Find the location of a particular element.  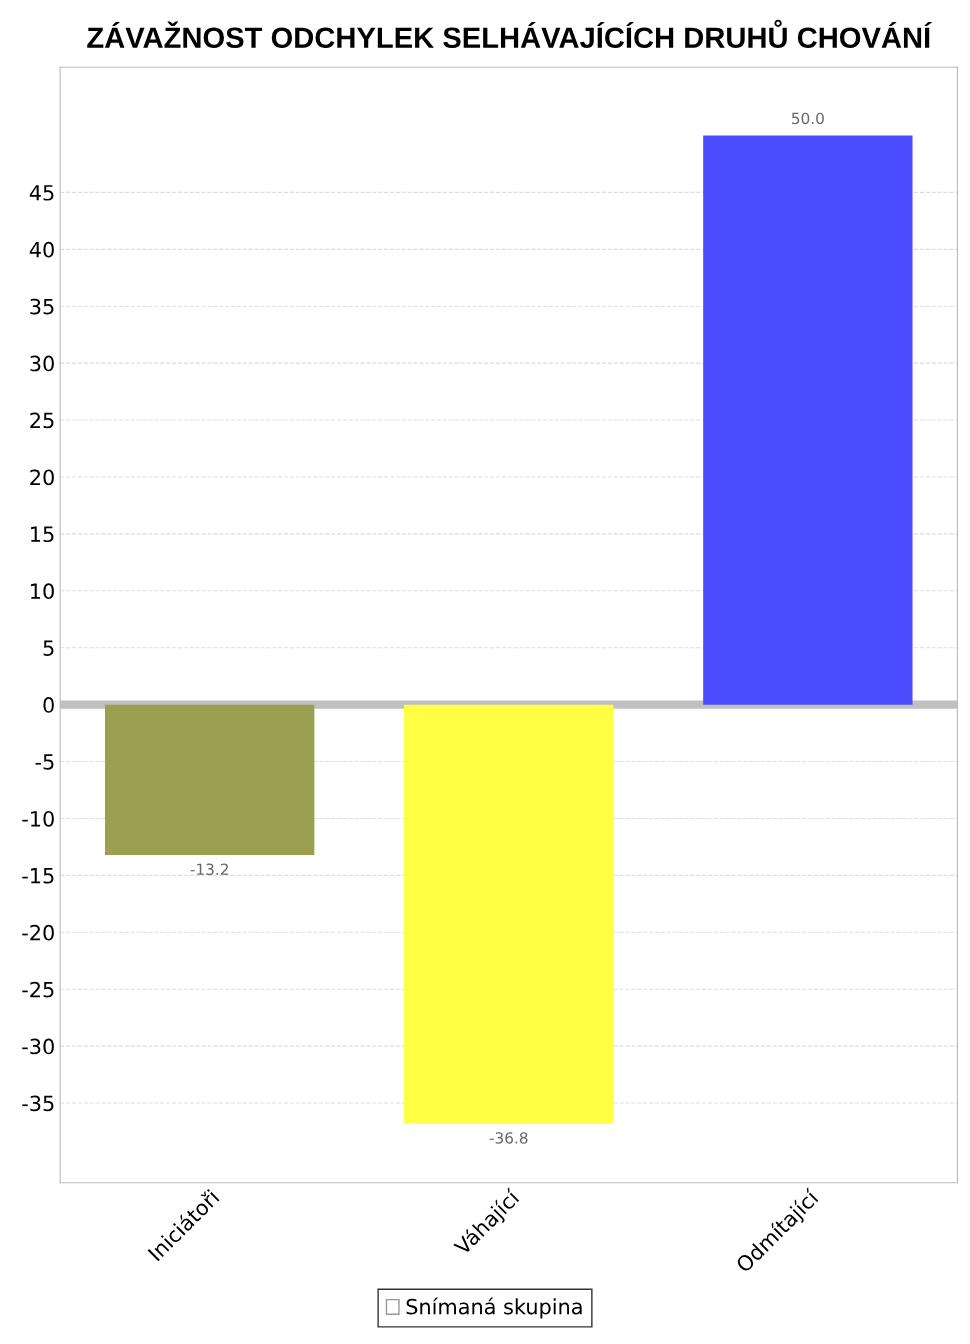

y-tick-label: 5 is located at coordinates (48, 648).